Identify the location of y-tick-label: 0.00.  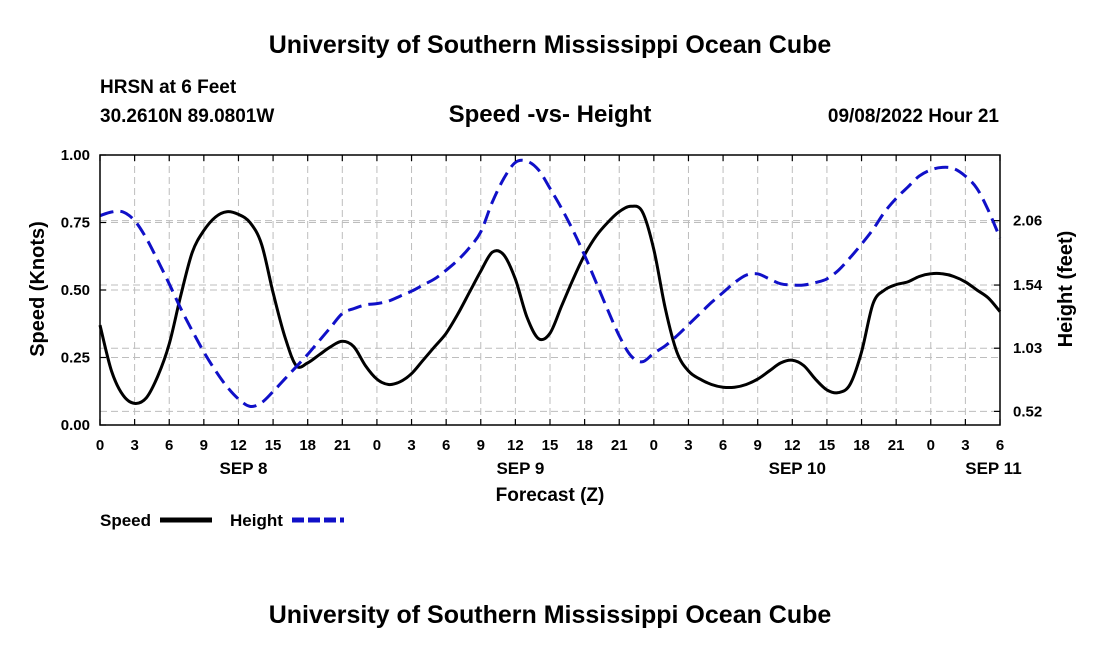
(75, 425).